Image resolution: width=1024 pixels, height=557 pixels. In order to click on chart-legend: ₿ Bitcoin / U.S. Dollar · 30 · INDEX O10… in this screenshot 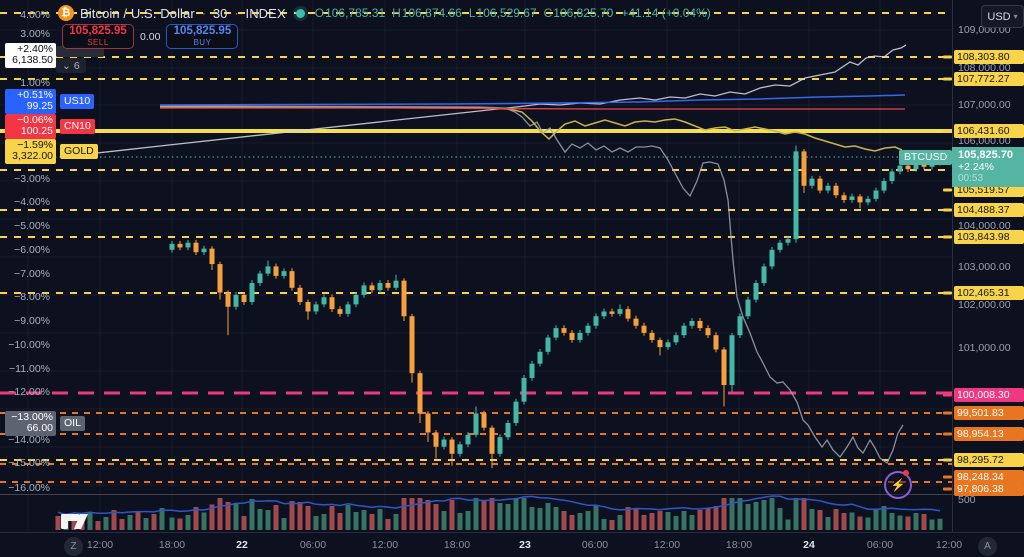, I will do `click(384, 13)`.